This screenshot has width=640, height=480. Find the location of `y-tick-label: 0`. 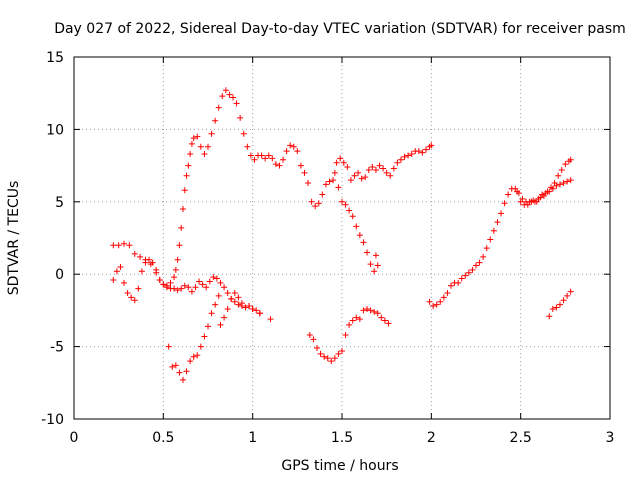

y-tick-label: 0 is located at coordinates (59, 275).